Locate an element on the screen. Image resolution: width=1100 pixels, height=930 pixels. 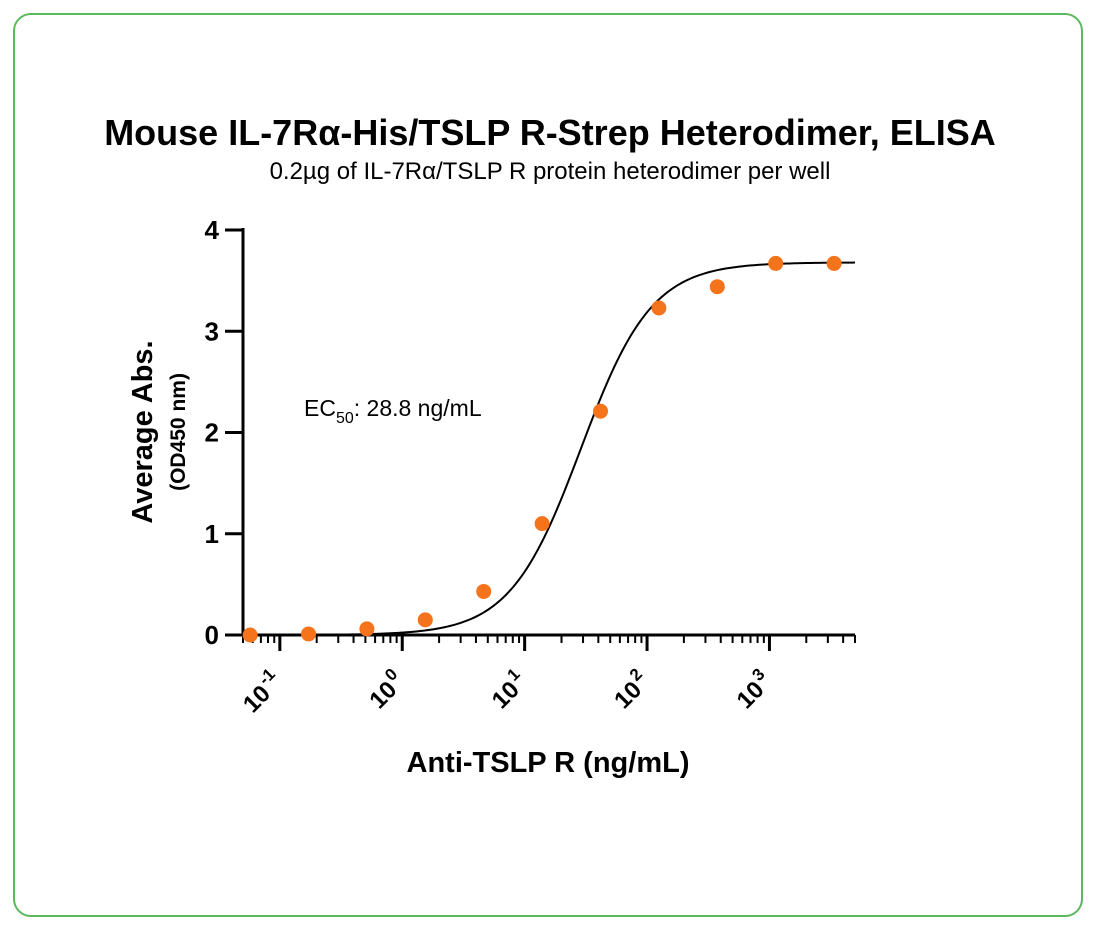
x-tick-label: 10¹ is located at coordinates (508, 690).